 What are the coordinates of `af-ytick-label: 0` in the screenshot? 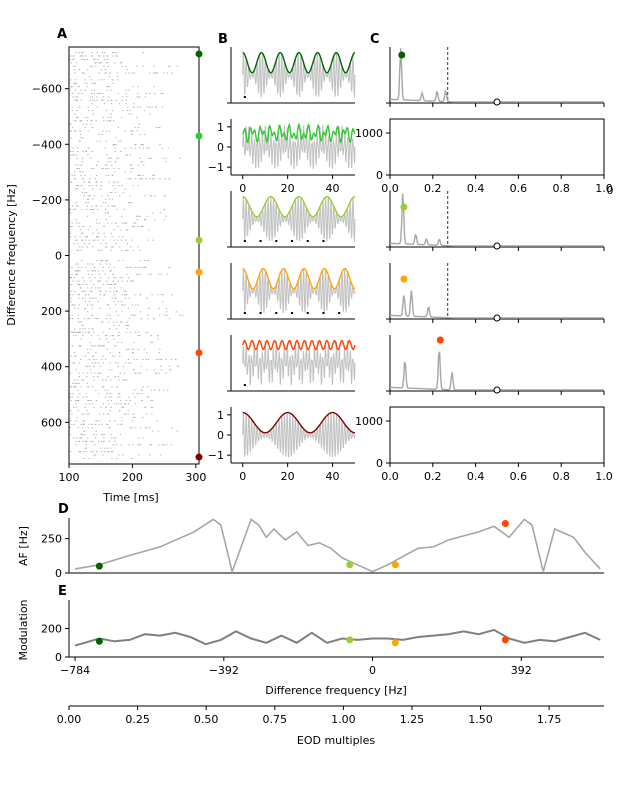 It's located at (58, 573).